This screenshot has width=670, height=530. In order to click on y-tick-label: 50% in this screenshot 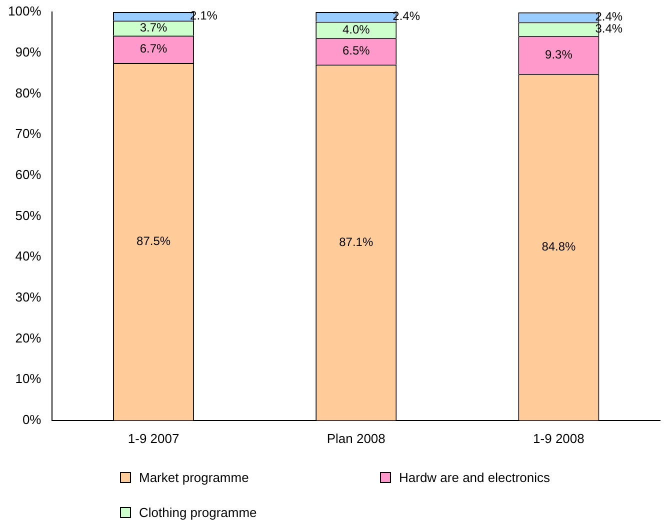, I will do `click(28, 215)`.